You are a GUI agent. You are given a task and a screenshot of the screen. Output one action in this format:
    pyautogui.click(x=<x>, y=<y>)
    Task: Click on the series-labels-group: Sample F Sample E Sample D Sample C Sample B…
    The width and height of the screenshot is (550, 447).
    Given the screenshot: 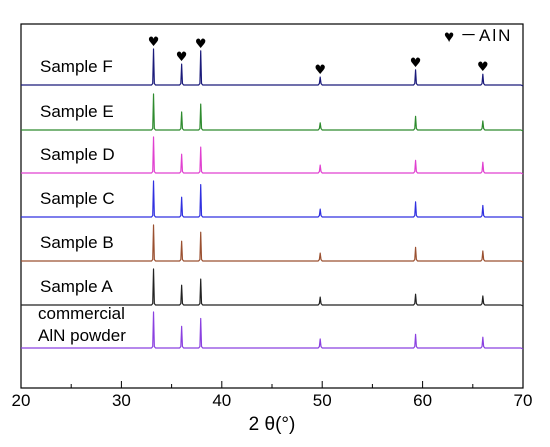 What is the action you would take?
    pyautogui.click(x=82, y=201)
    